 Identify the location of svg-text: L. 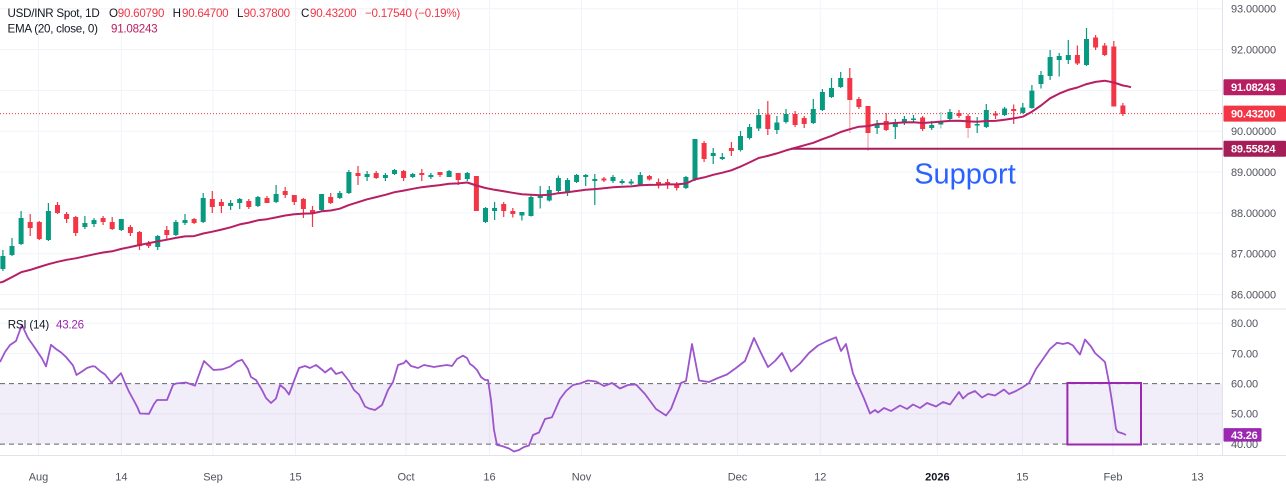
(240, 13).